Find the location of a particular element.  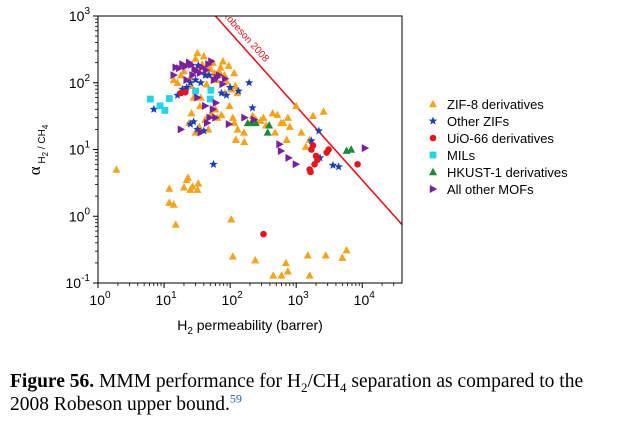

legend-marker-all-other-mofs is located at coordinates (433, 189).